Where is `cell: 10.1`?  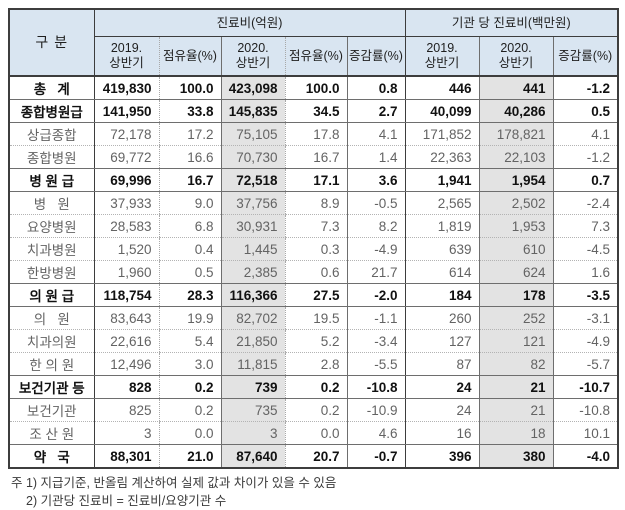
cell: 10.1 is located at coordinates (585, 433).